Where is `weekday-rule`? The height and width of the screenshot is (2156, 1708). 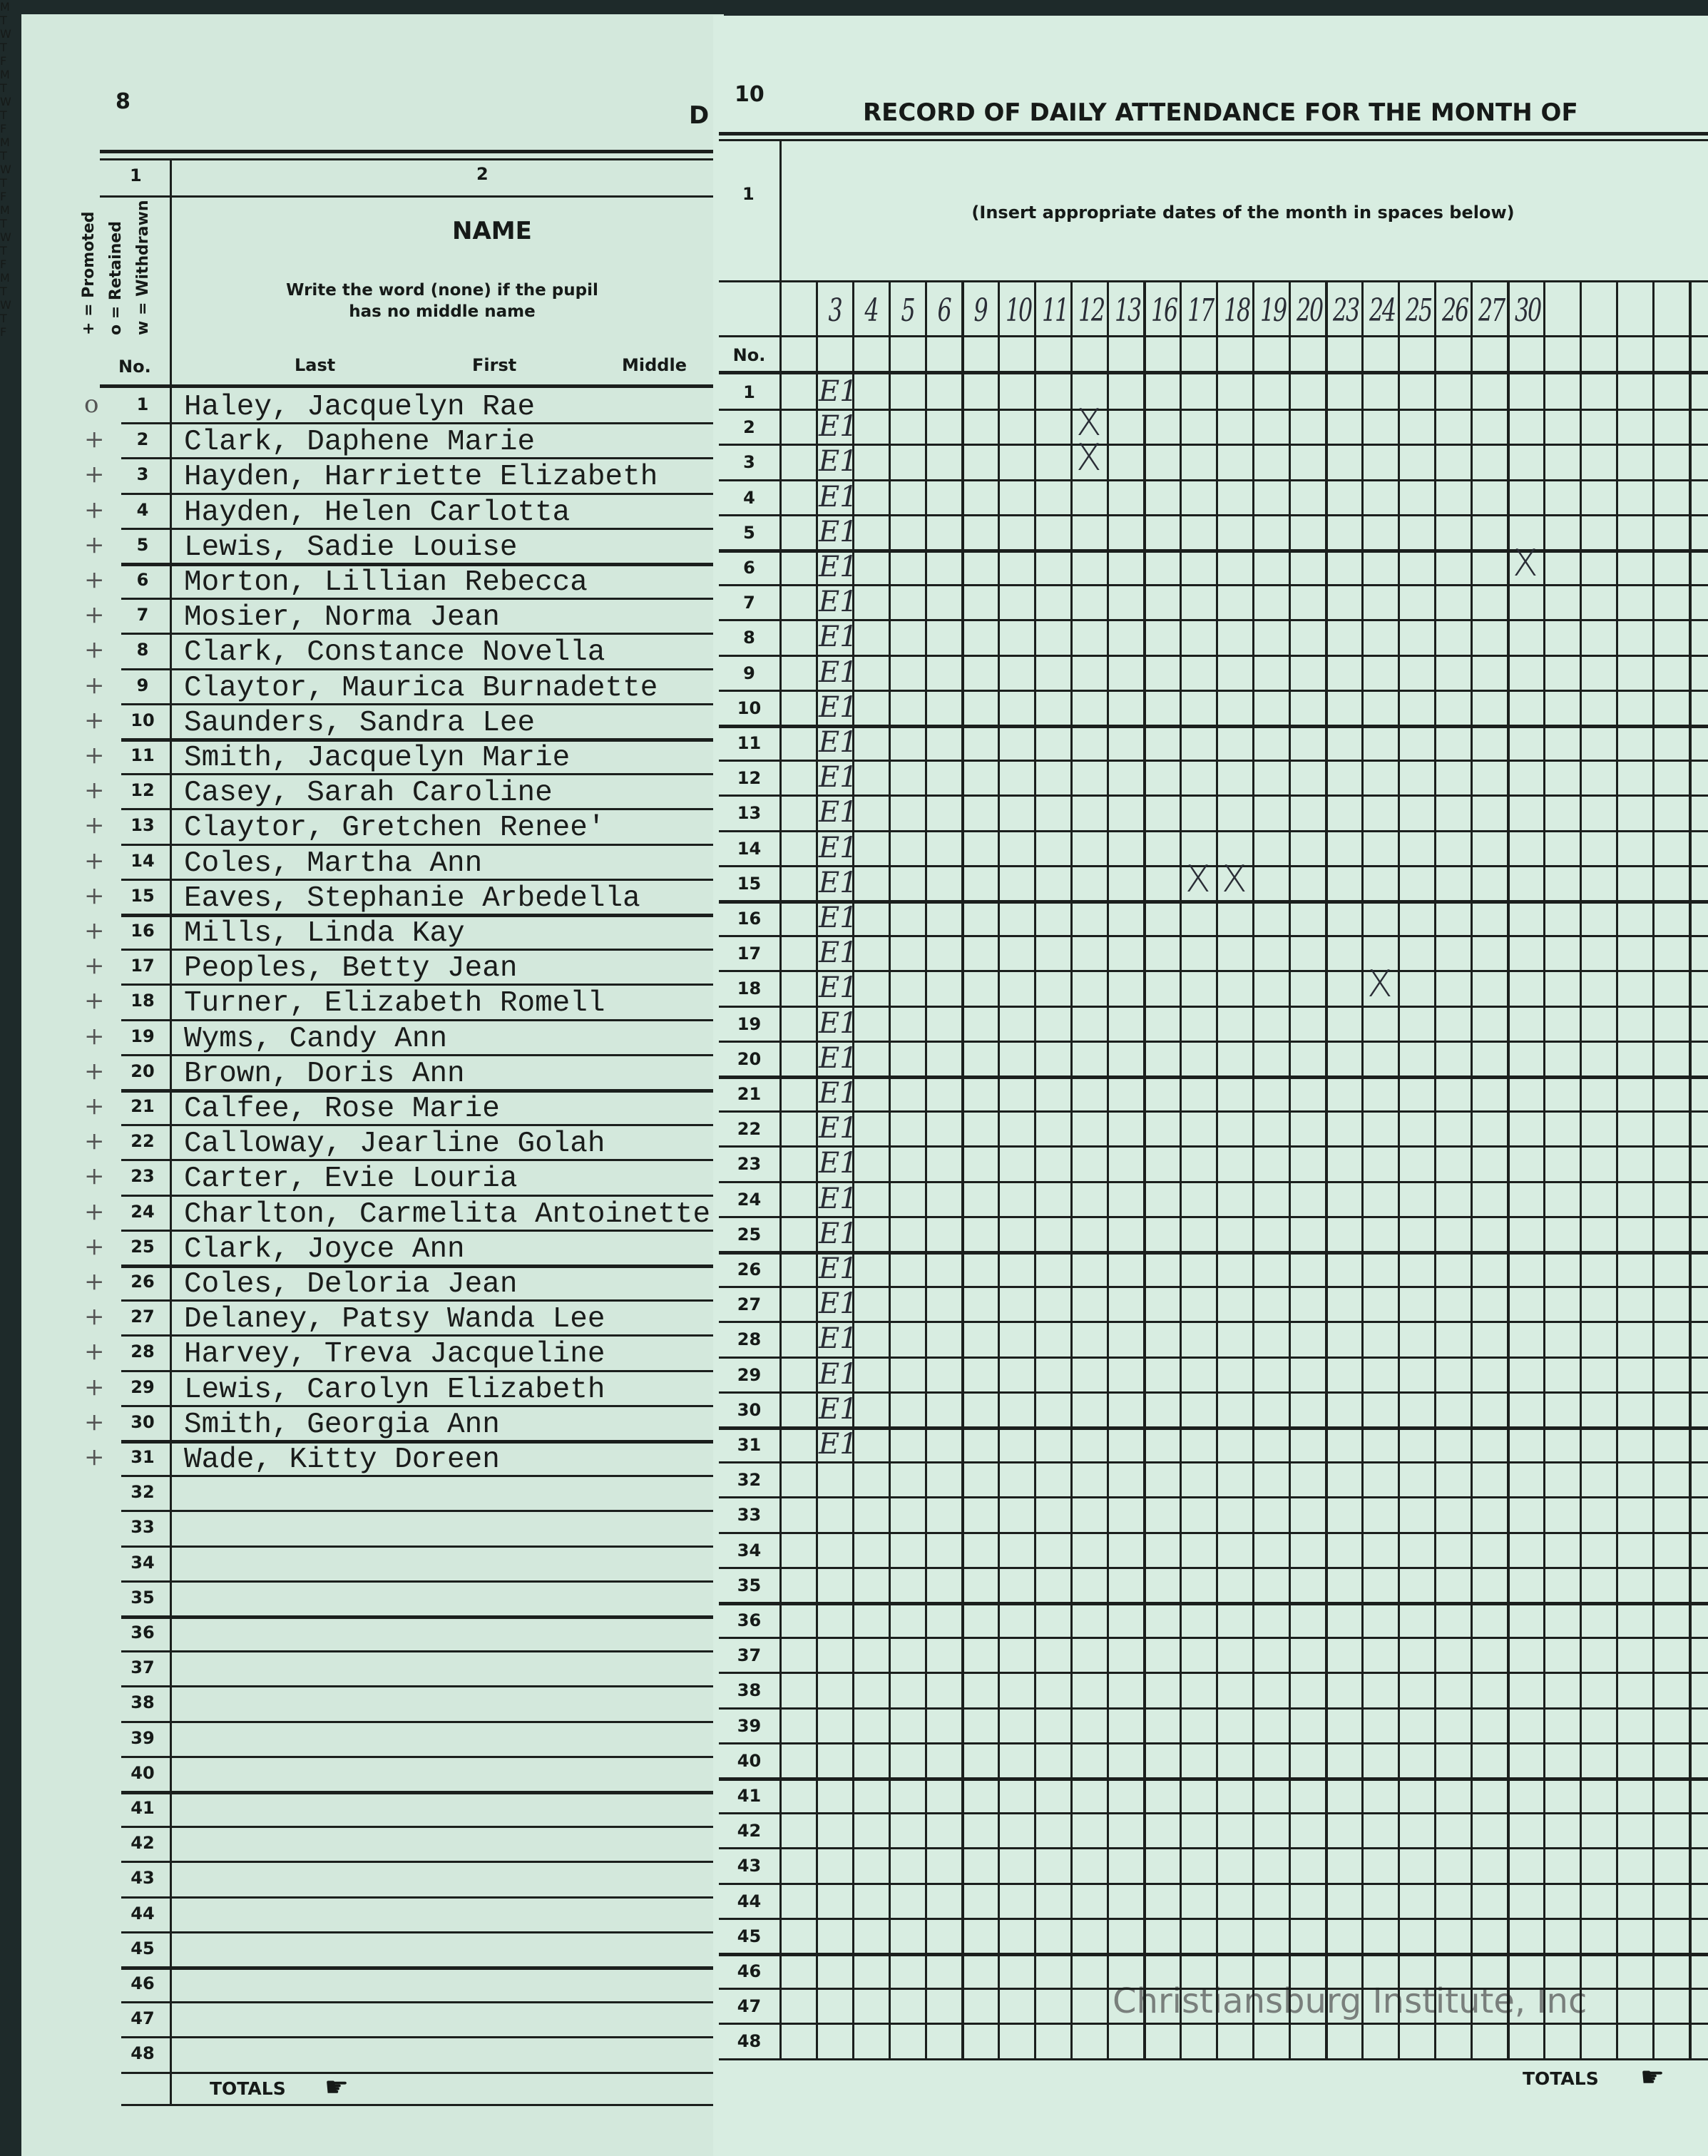
weekday-rule is located at coordinates (1213, 336).